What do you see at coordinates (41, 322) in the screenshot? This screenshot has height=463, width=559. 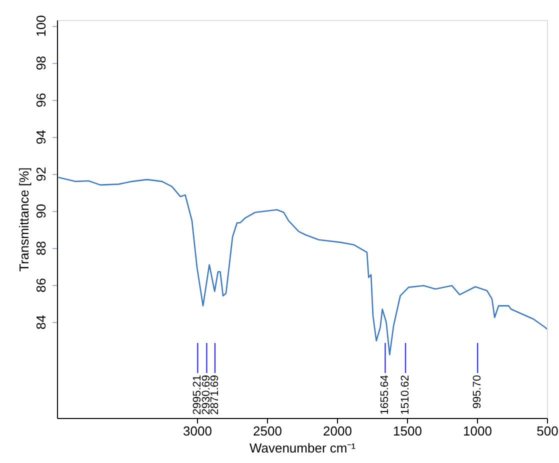 I see `y-tick-label: 84` at bounding box center [41, 322].